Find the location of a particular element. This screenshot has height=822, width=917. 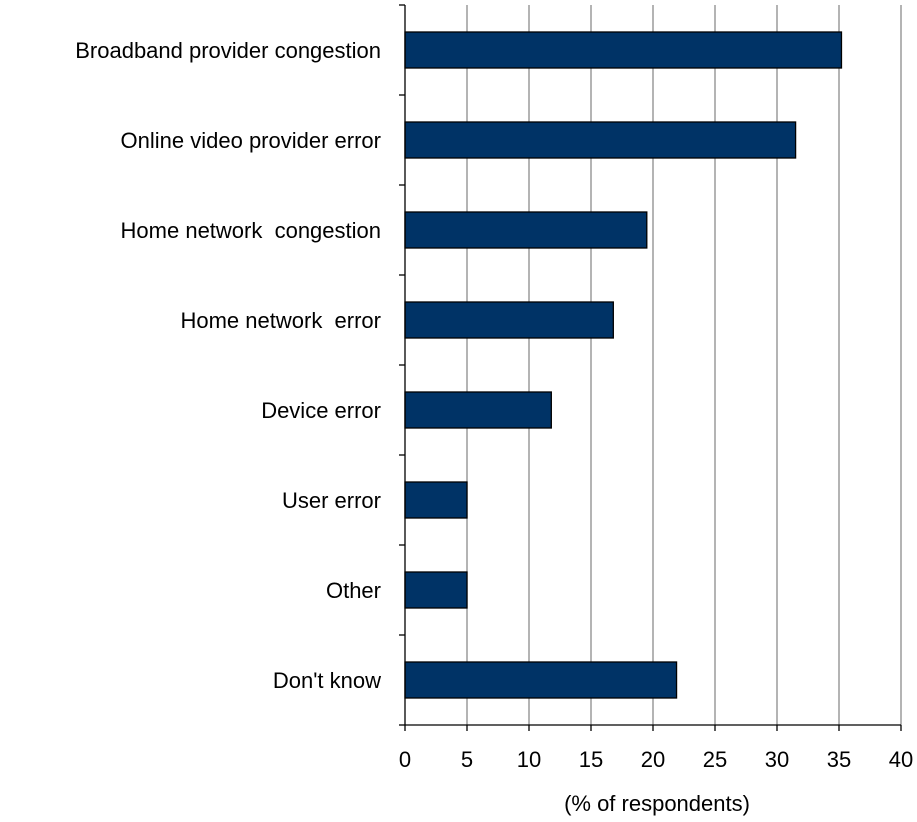

x-tick-label-30: 30 is located at coordinates (777, 759).